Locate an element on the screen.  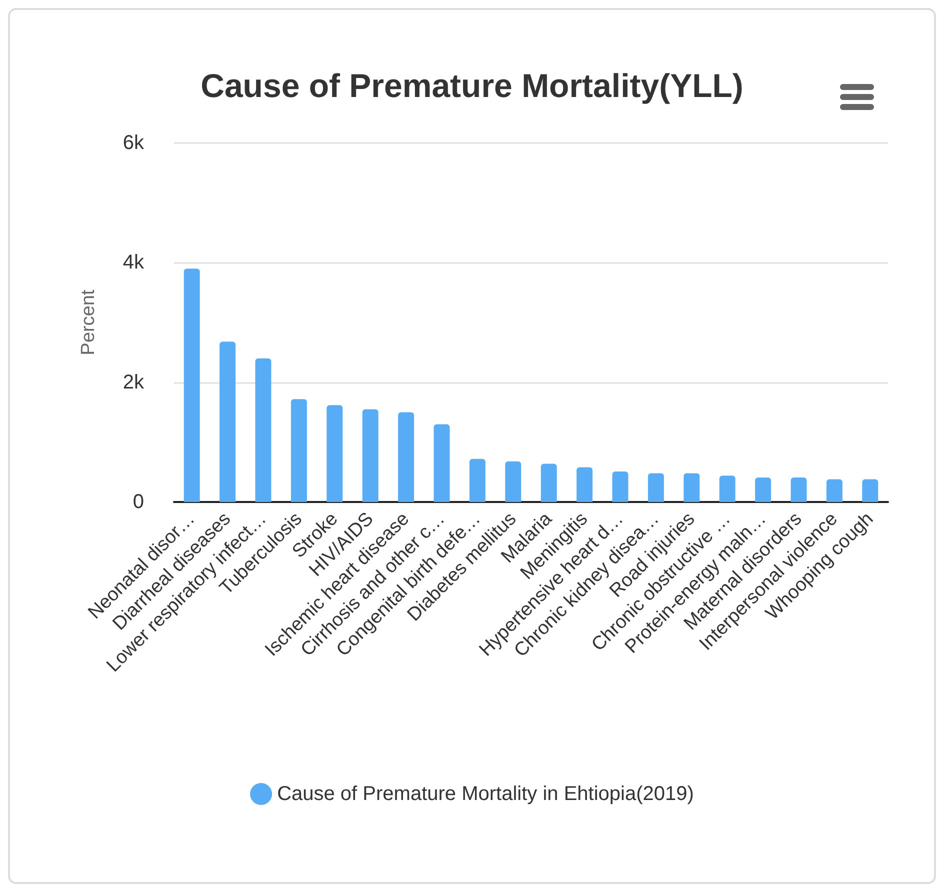
y-tick-label: 4k is located at coordinates (133, 263).